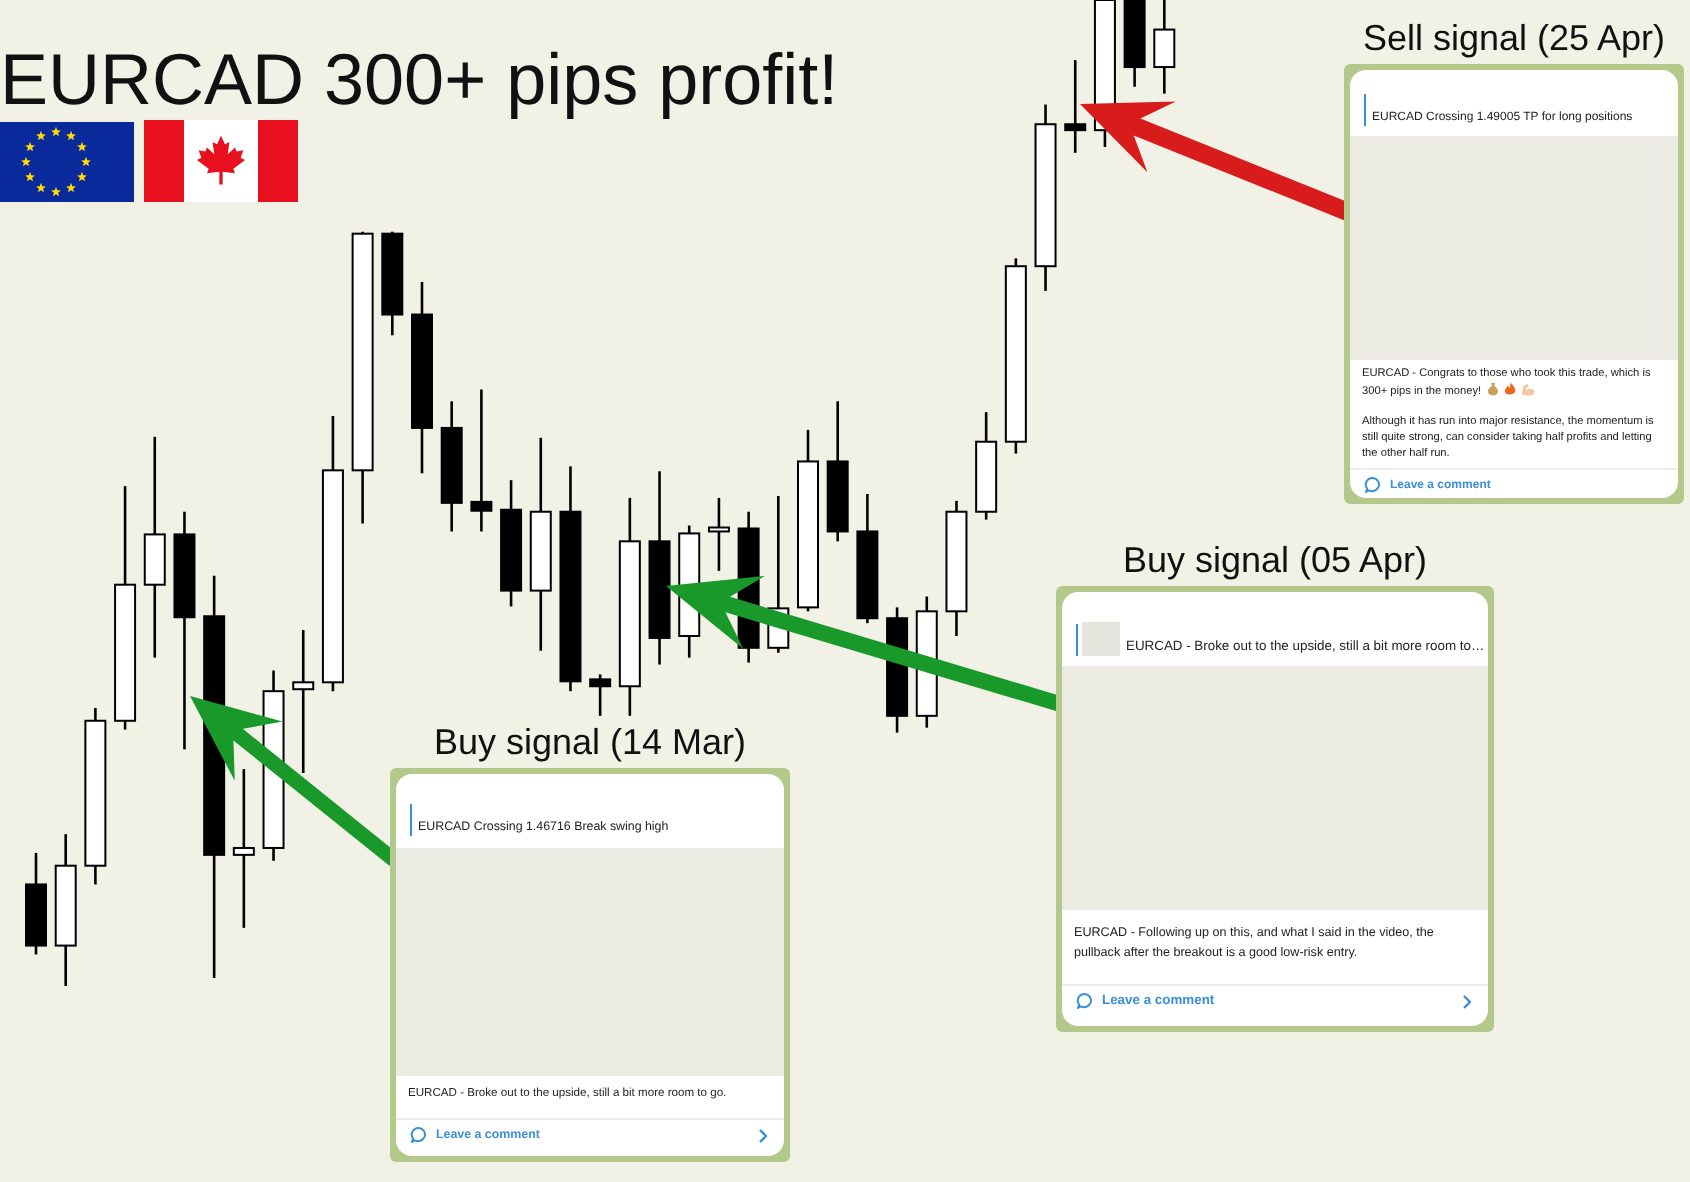 The image size is (1690, 1182). I want to click on text: EURCAD 300+ pips profit!, so click(419, 79).